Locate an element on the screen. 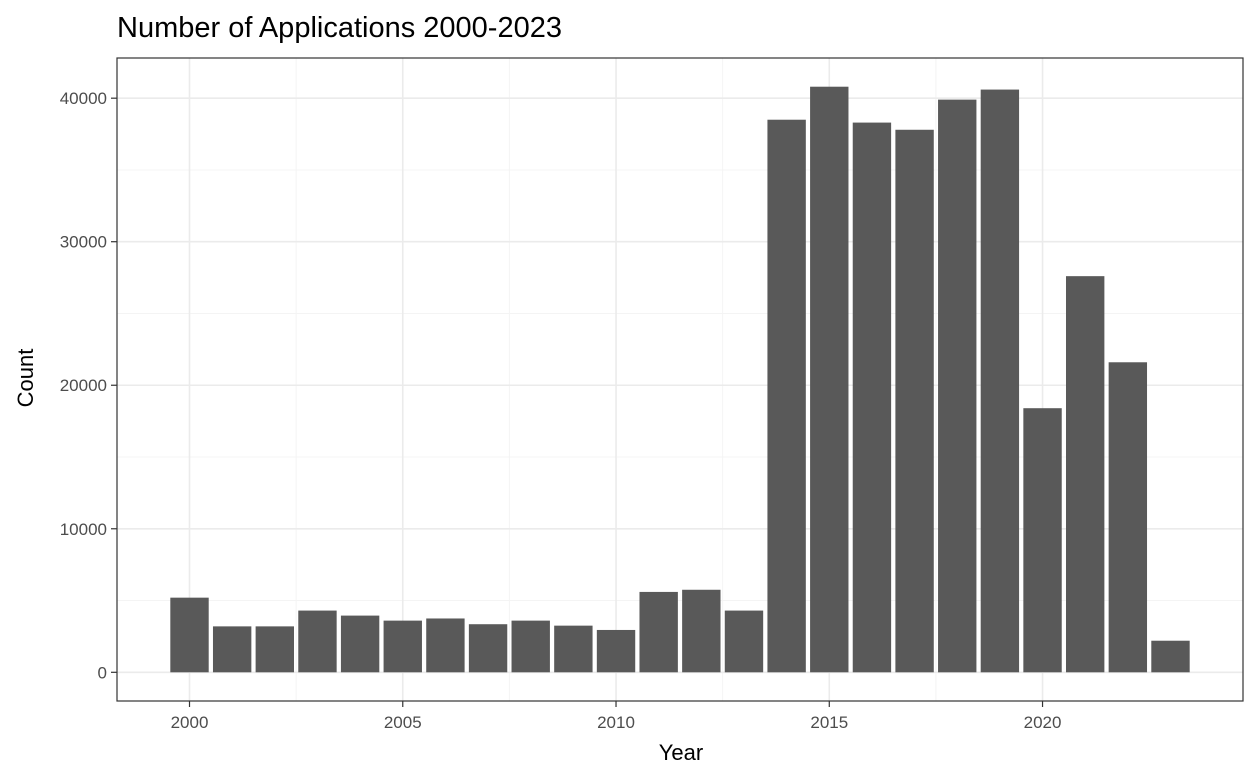  x-tick-label: 2000 is located at coordinates (190, 722).